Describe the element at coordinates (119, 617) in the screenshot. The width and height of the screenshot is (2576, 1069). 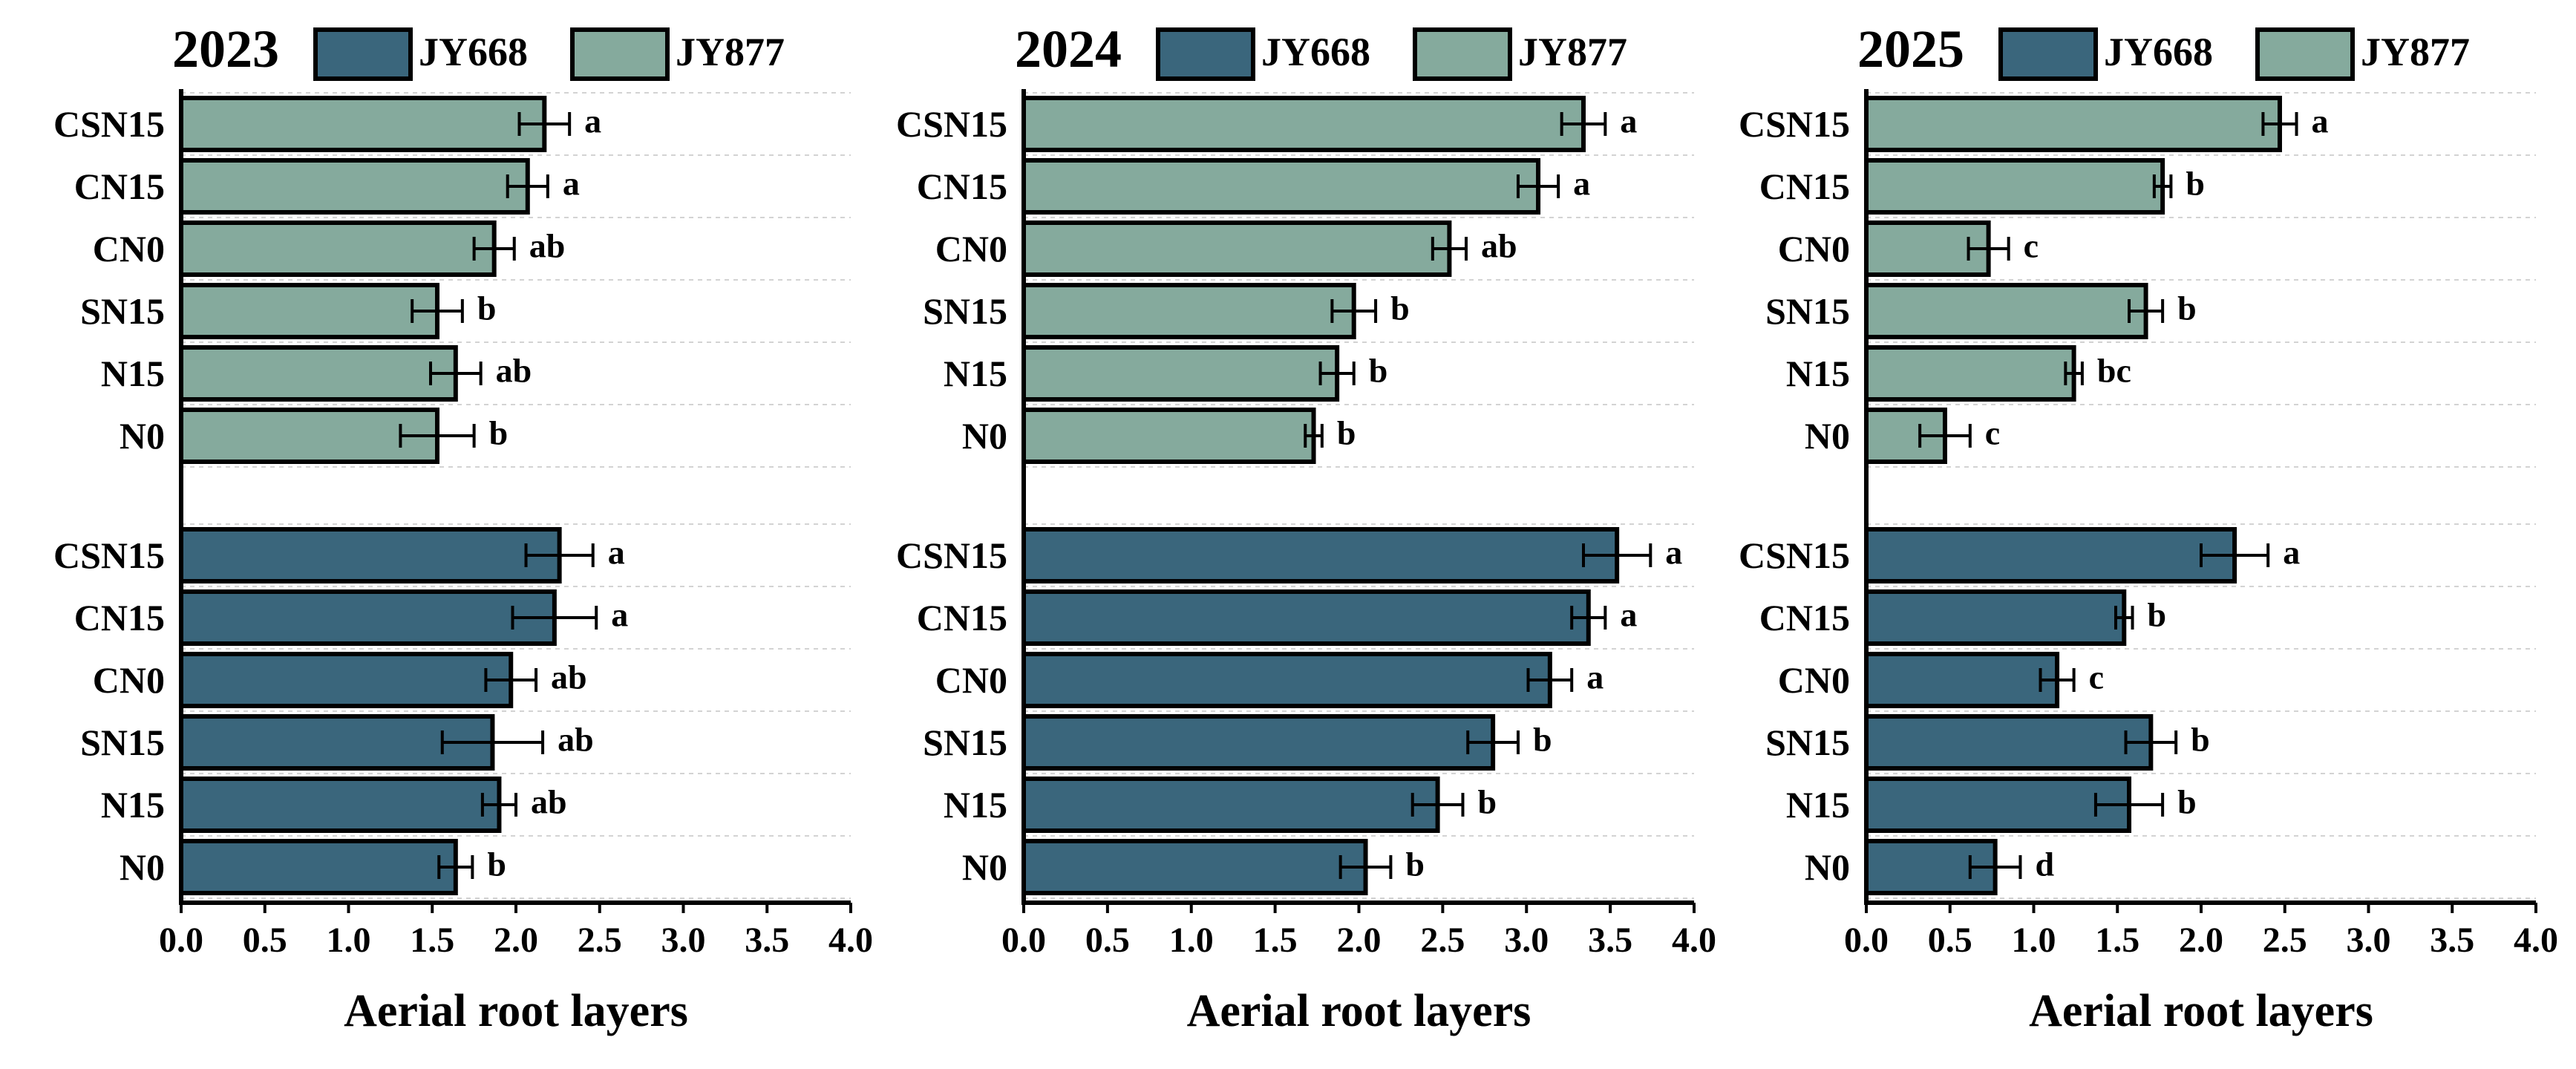
I see `panel-2023-JY668-CN15-category-label: CN15` at that location.